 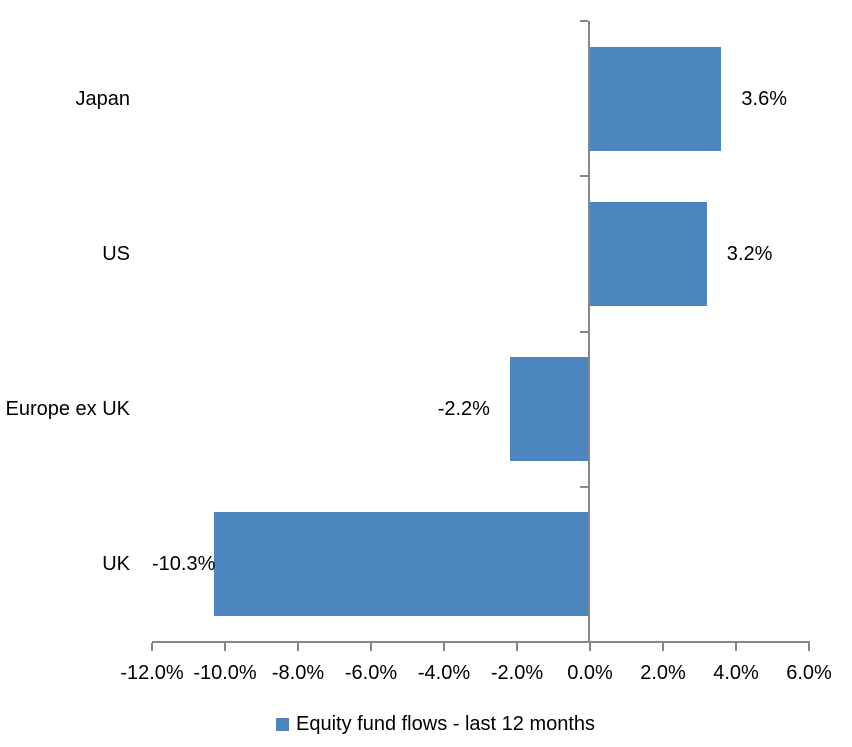 I want to click on data-label-japan: 3.6%, so click(x=764, y=98).